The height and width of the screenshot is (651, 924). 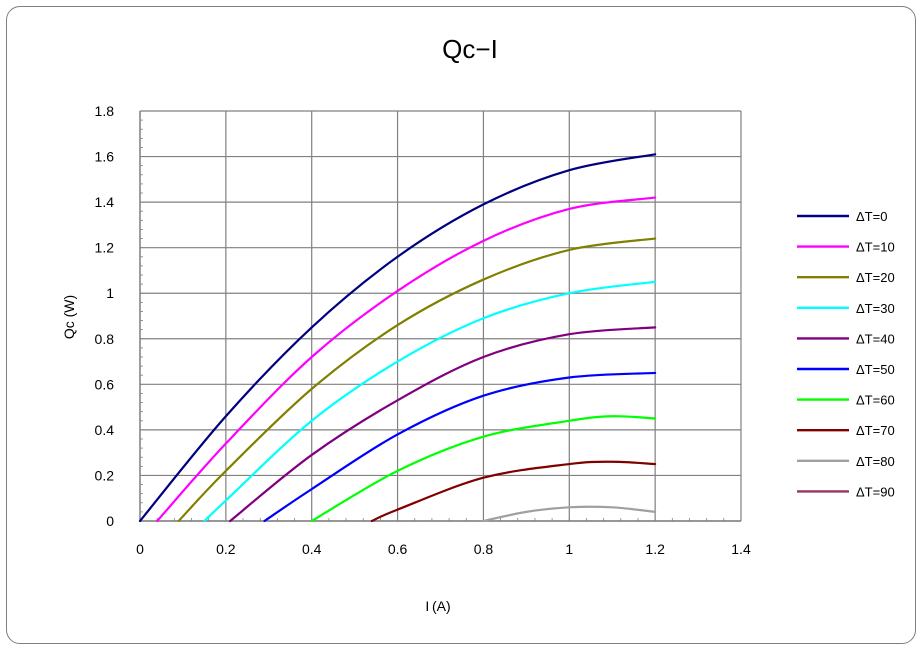 I want to click on x-tick-label: 0.6, so click(x=398, y=549).